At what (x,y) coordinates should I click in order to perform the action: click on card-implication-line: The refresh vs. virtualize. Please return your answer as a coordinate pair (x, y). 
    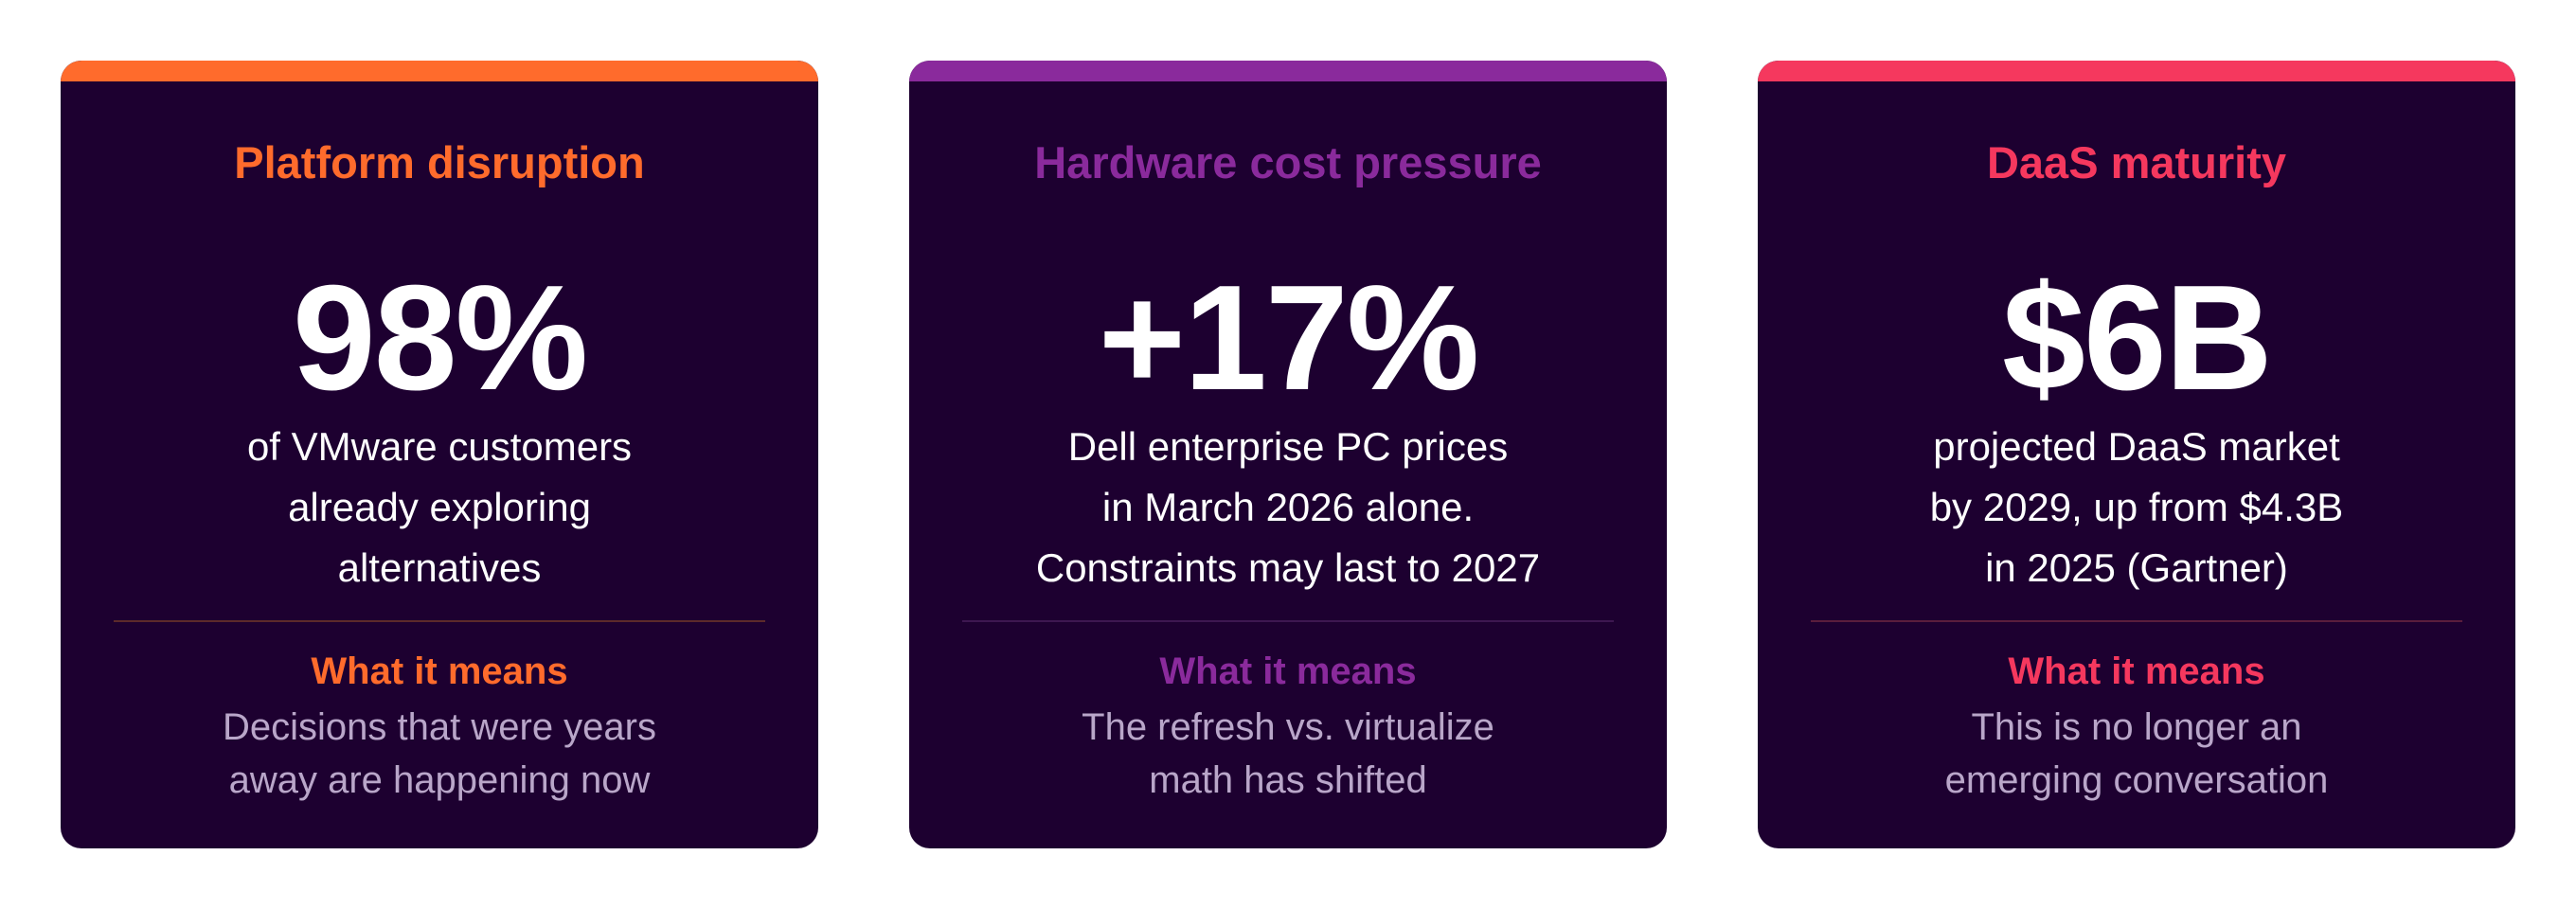
    Looking at the image, I should click on (1288, 727).